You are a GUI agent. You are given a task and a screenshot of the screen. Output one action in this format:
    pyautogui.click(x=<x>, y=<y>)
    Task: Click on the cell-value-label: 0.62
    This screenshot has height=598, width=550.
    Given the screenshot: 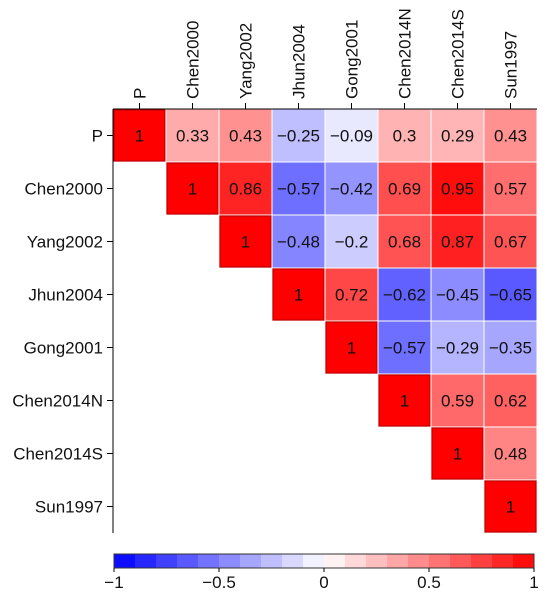 What is the action you would take?
    pyautogui.click(x=510, y=401)
    